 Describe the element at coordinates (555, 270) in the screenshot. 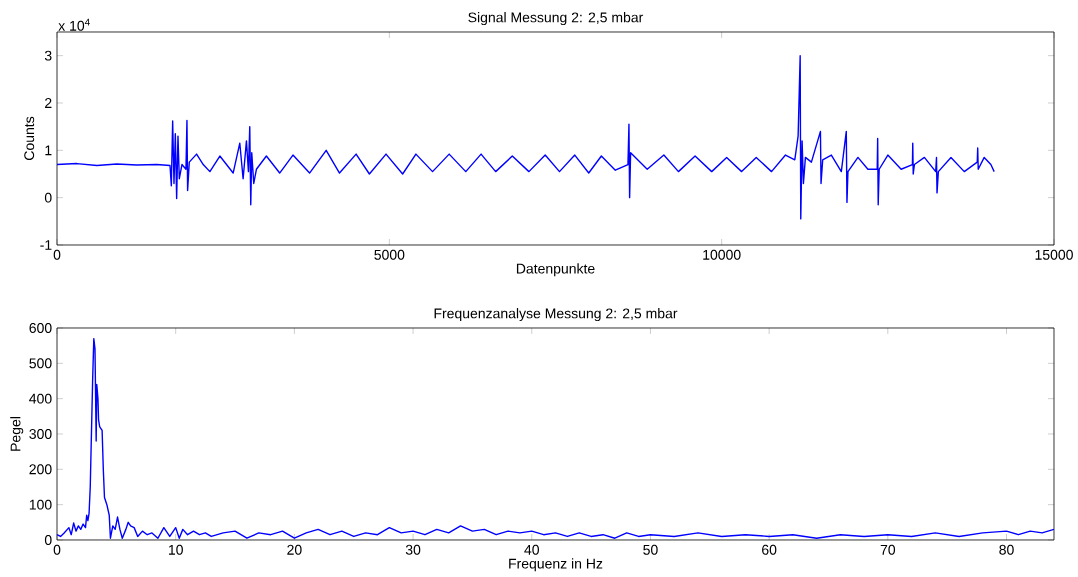

I see `x-axis-title: Datenpunkte` at that location.